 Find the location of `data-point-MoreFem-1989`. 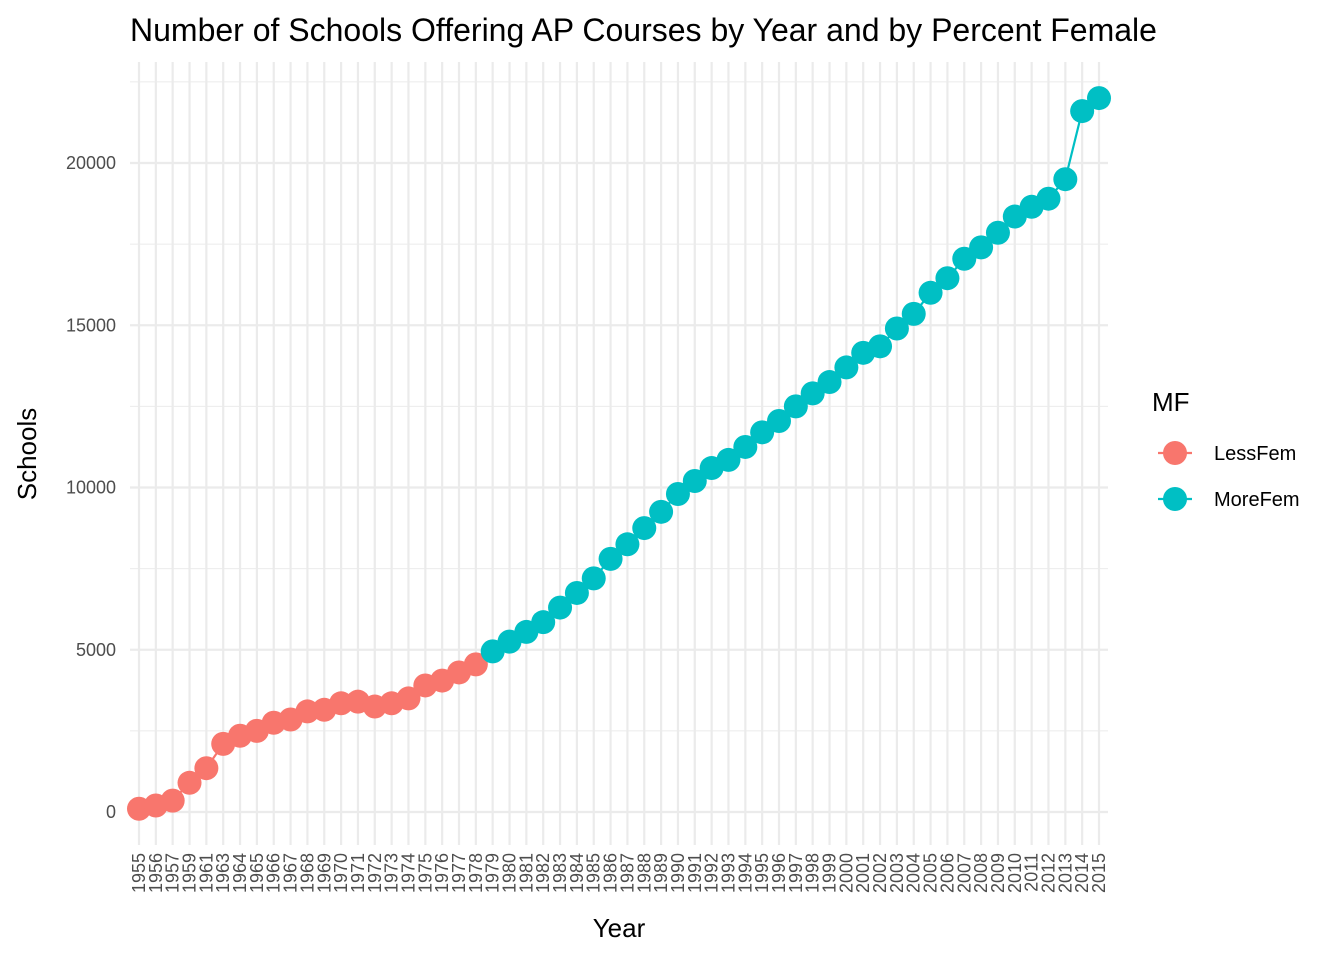

data-point-MoreFem-1989 is located at coordinates (661, 511).